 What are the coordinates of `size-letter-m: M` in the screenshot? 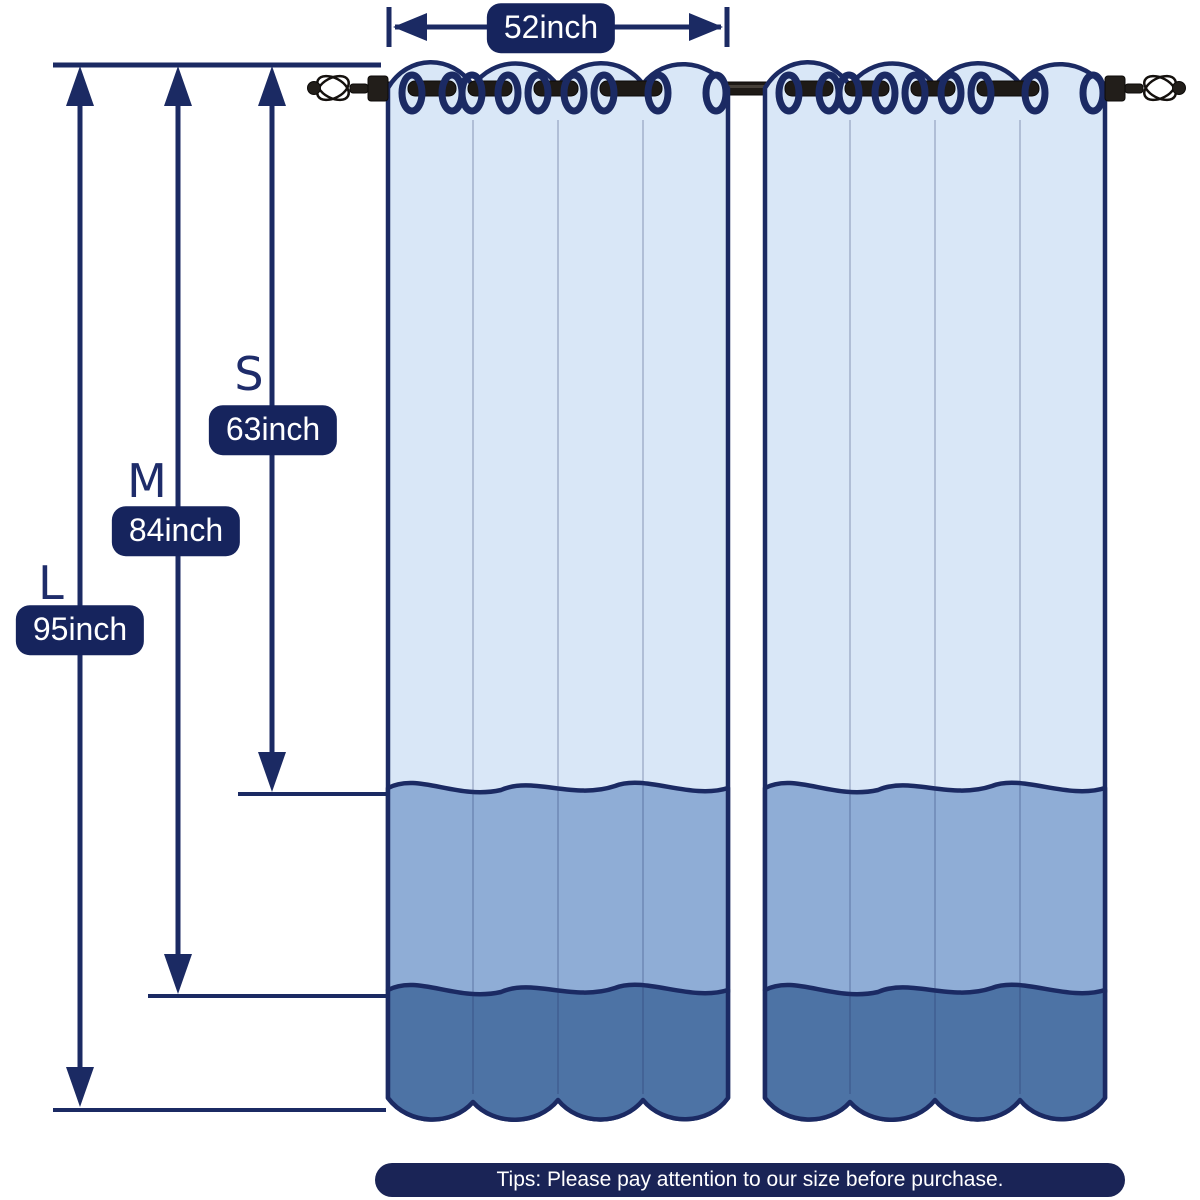 It's located at (147, 481).